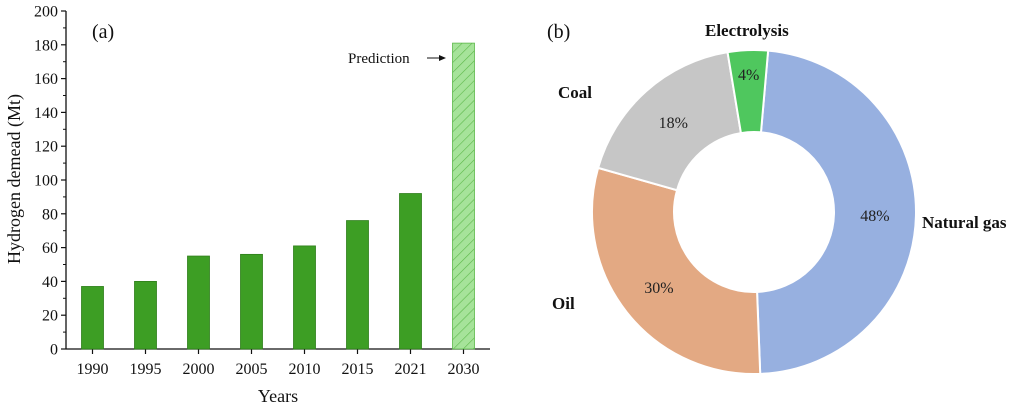 This screenshot has width=1024, height=407. Describe the element at coordinates (558, 32) in the screenshot. I see `pie-panel-label: (b)` at that location.